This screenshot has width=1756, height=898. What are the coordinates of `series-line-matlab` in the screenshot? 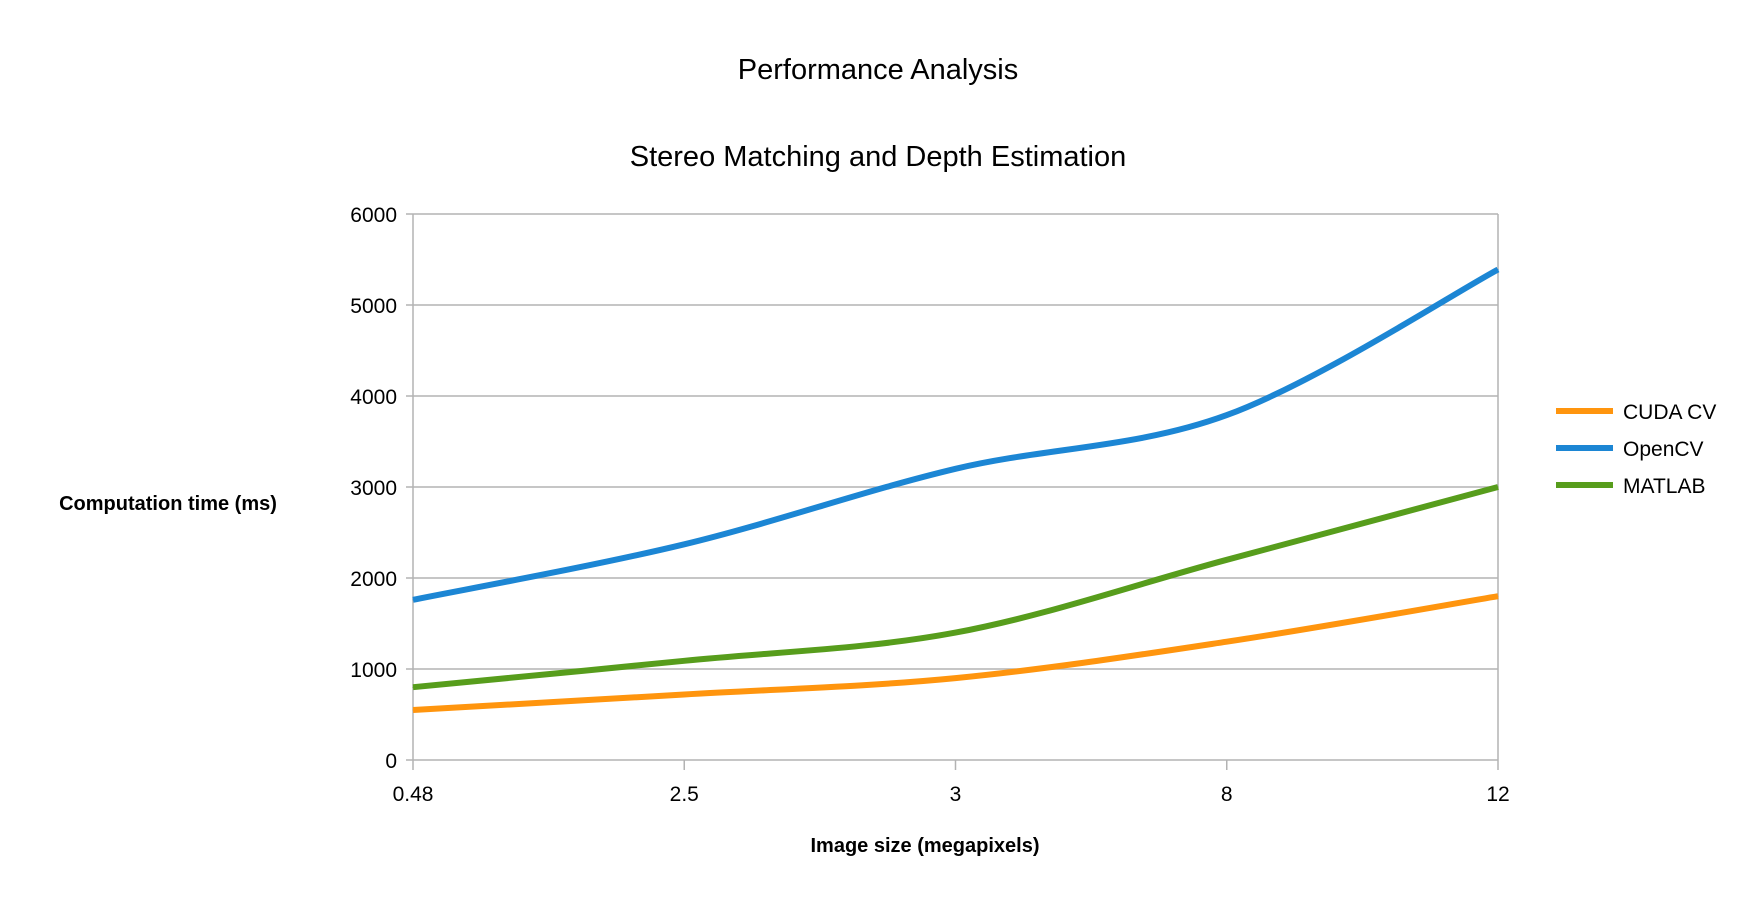 It's located at (955, 587).